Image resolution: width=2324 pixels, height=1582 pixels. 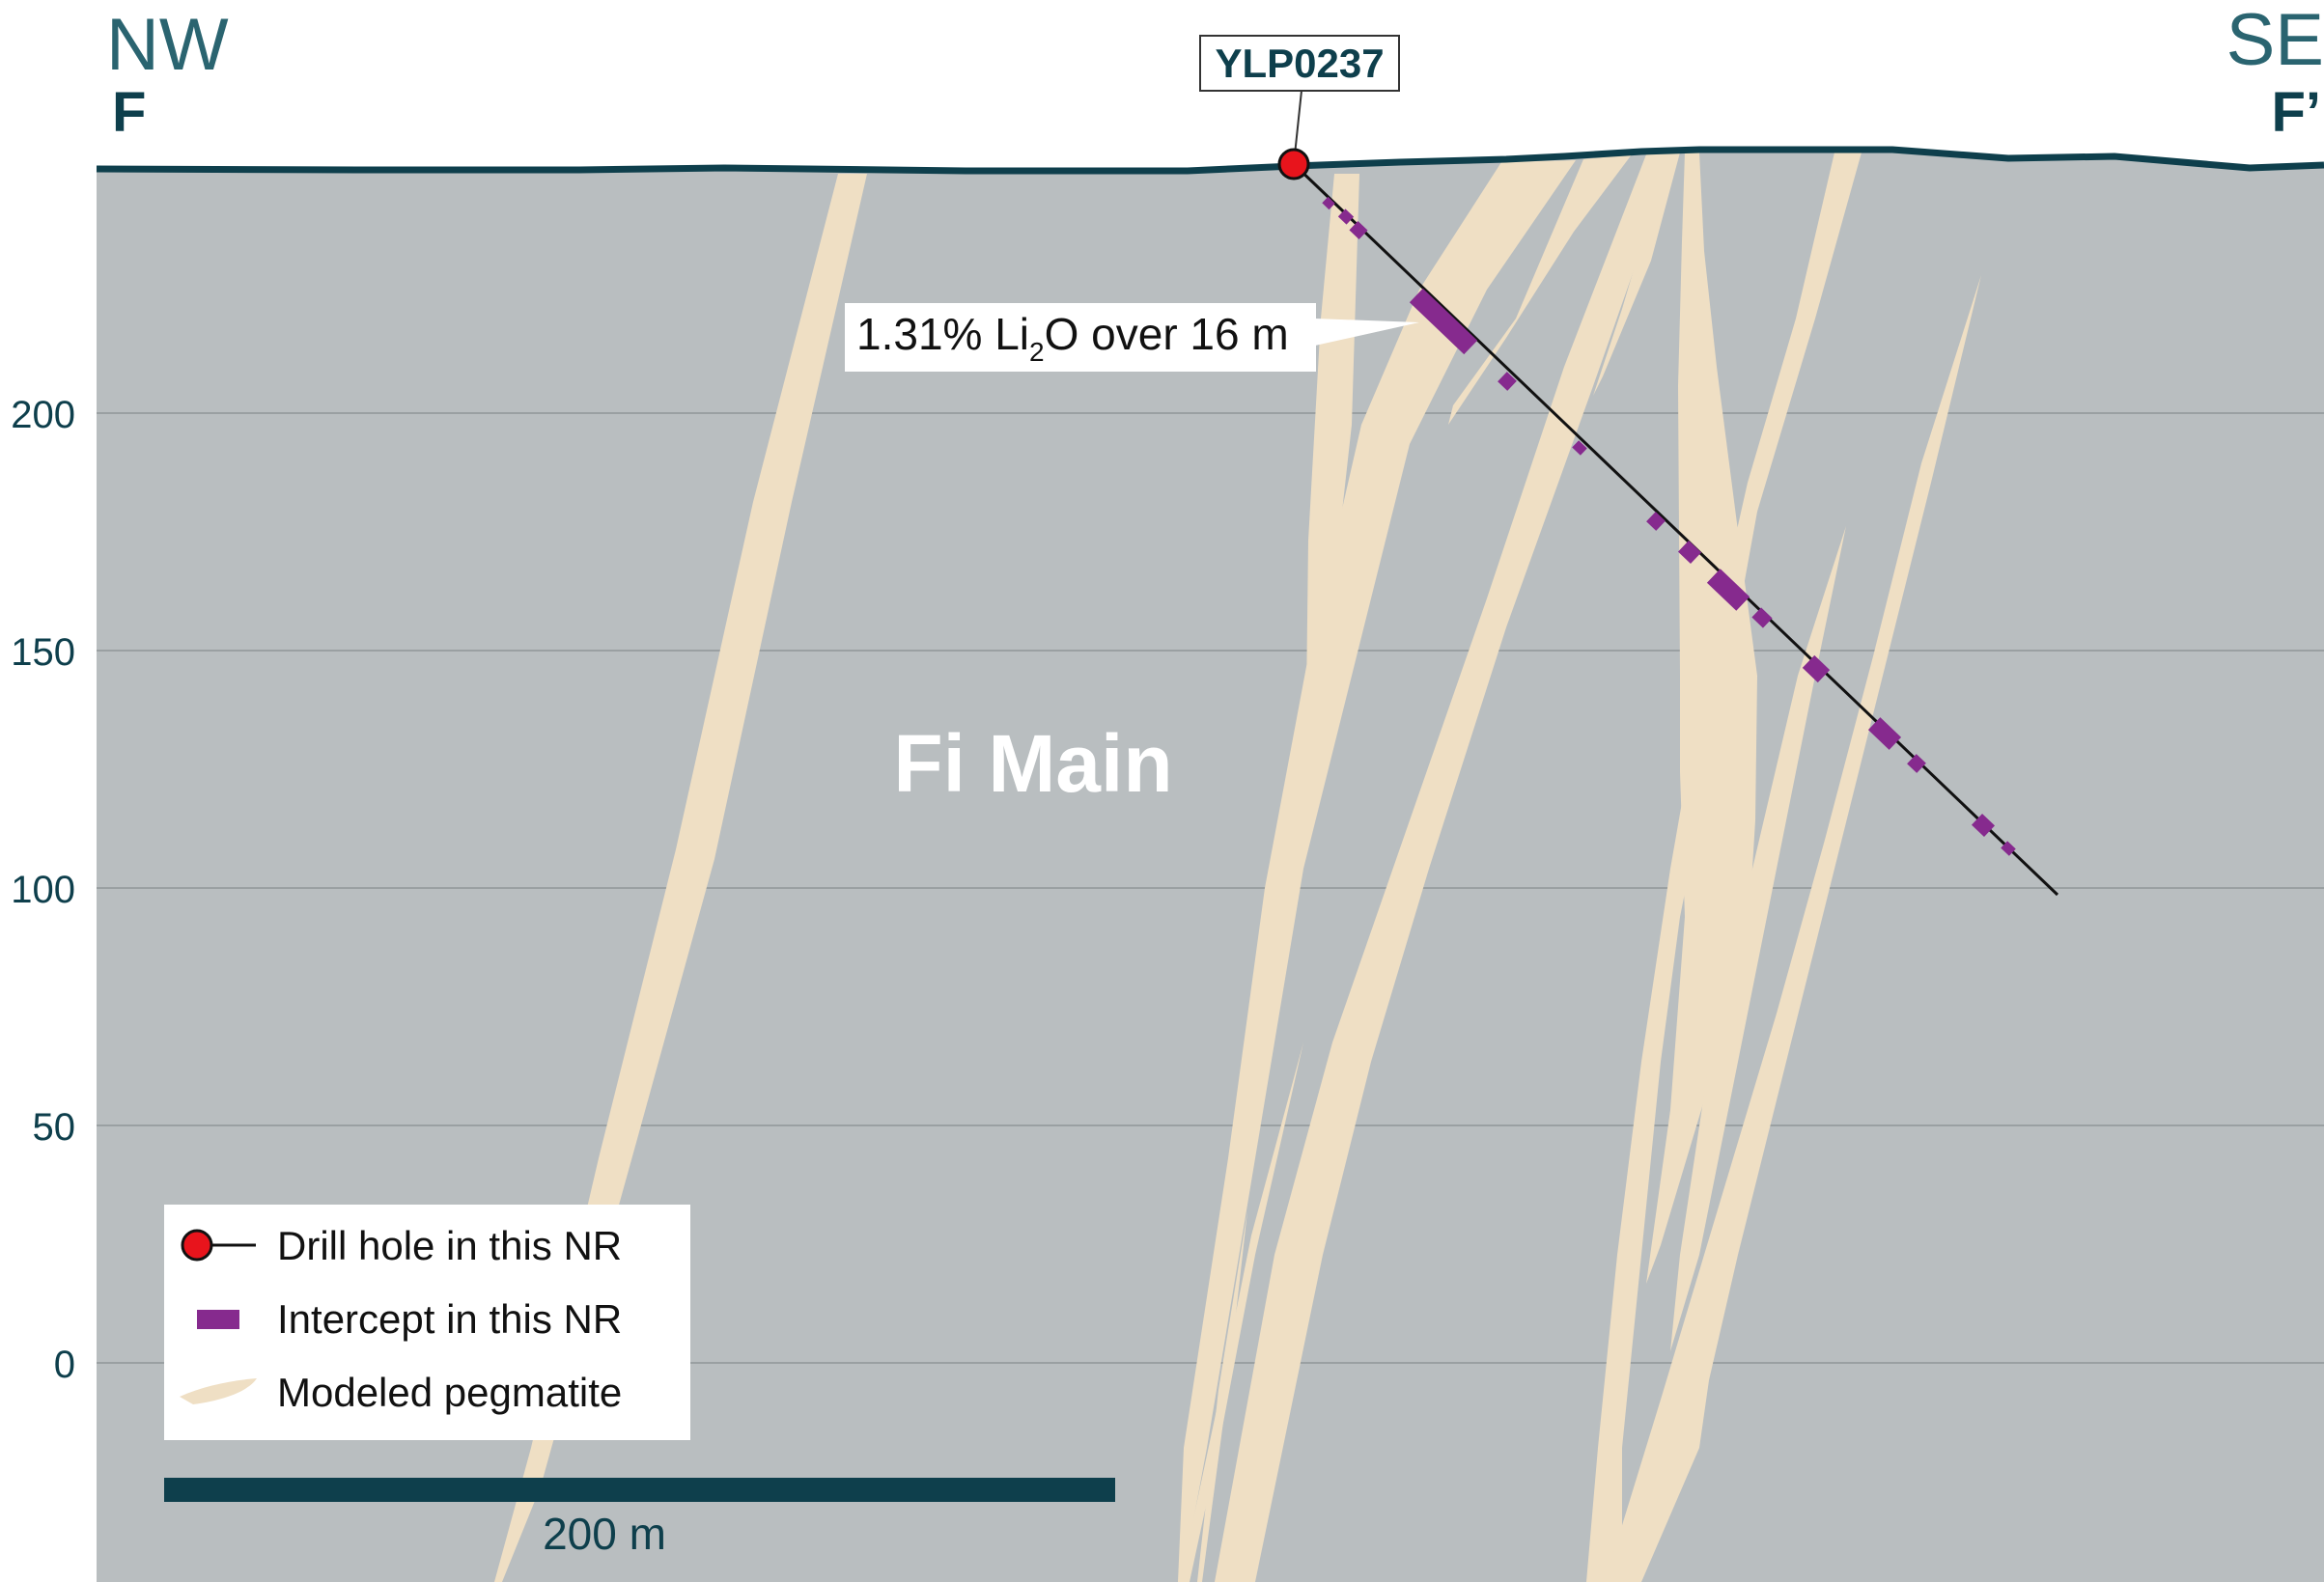 I want to click on pegmatite-dyke-far-east, so click(x=1724, y=867).